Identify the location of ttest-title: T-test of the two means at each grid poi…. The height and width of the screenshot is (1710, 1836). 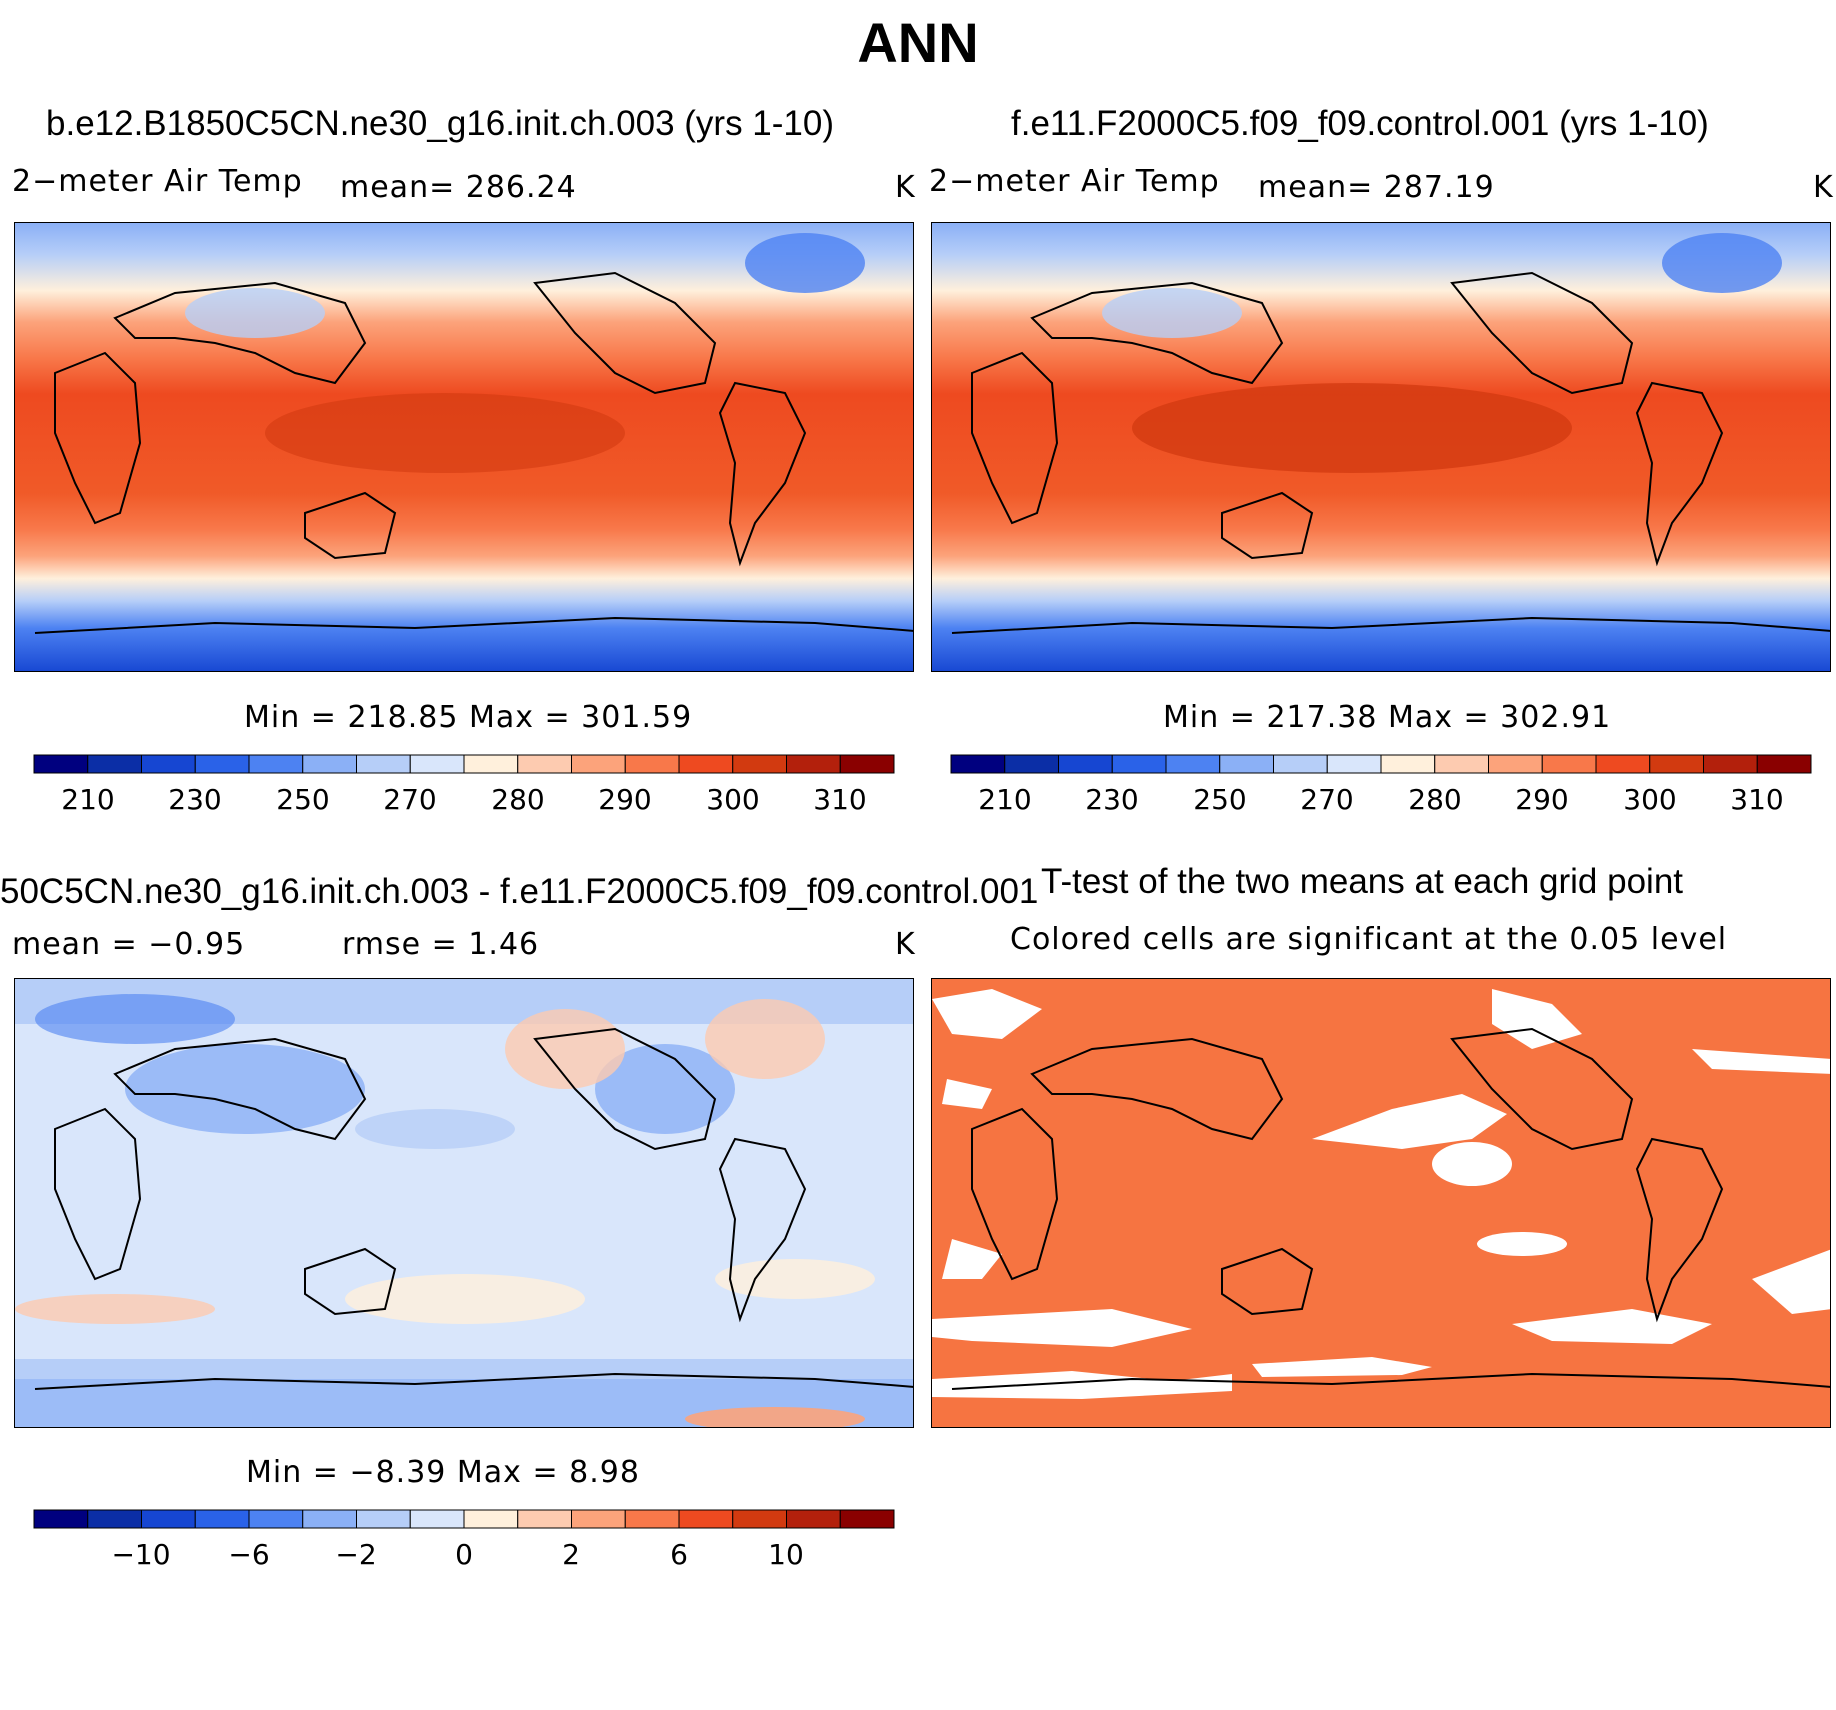
(1362, 881).